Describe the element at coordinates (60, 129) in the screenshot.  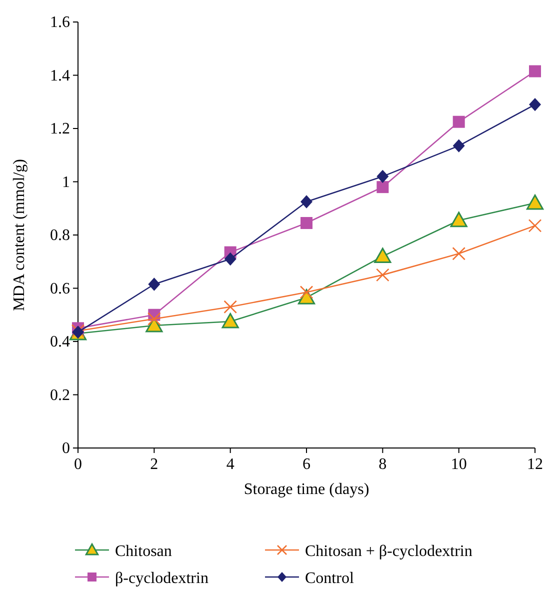
I see `y-tick-label: 1.2` at that location.